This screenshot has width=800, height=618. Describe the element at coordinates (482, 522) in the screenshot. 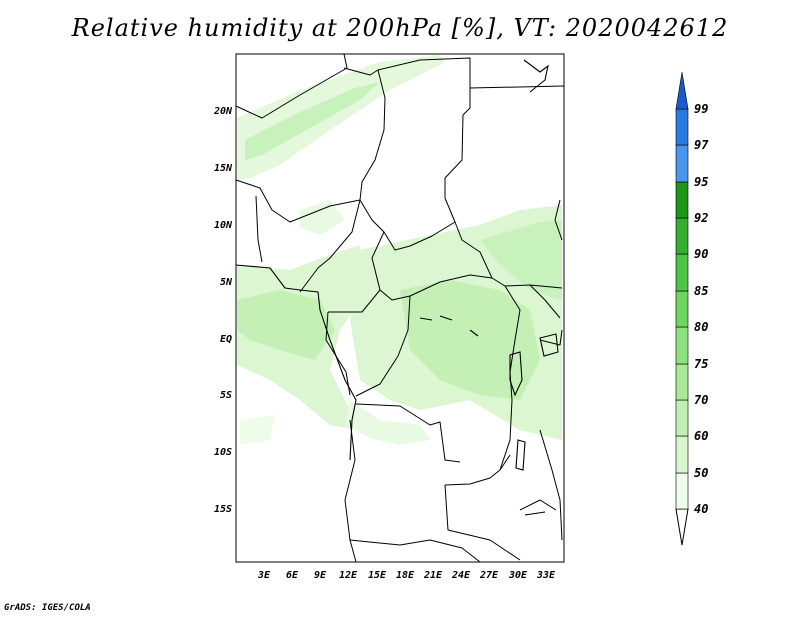

I see `border-zambia-south` at that location.